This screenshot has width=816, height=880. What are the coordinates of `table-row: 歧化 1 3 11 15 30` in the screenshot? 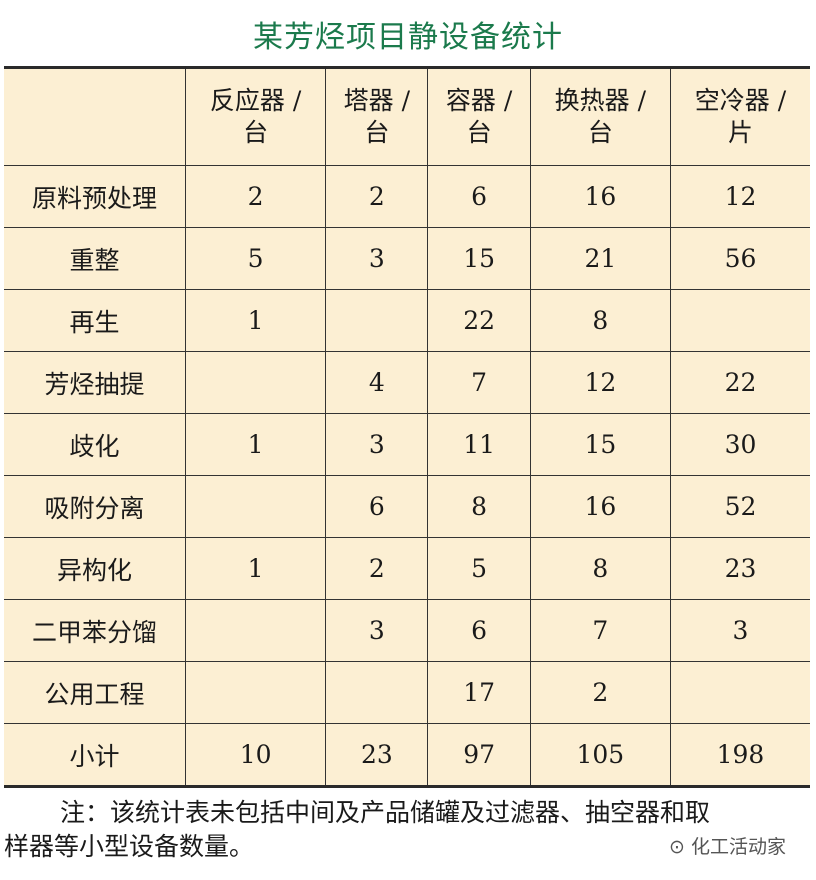 It's located at (407, 444).